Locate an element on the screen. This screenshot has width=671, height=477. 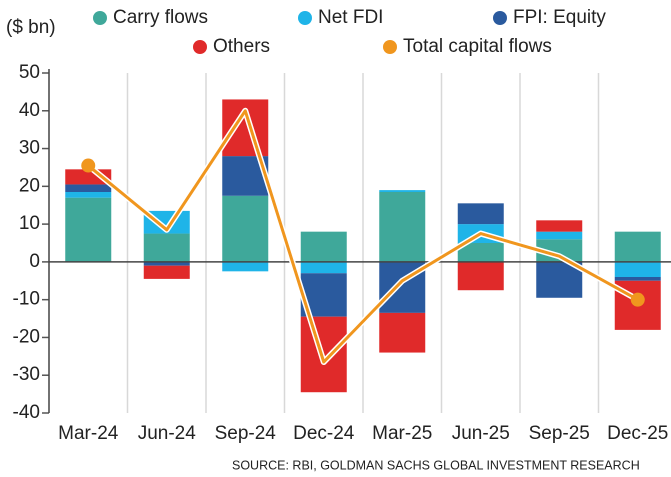
legend-label: Carry flows is located at coordinates (160, 17).